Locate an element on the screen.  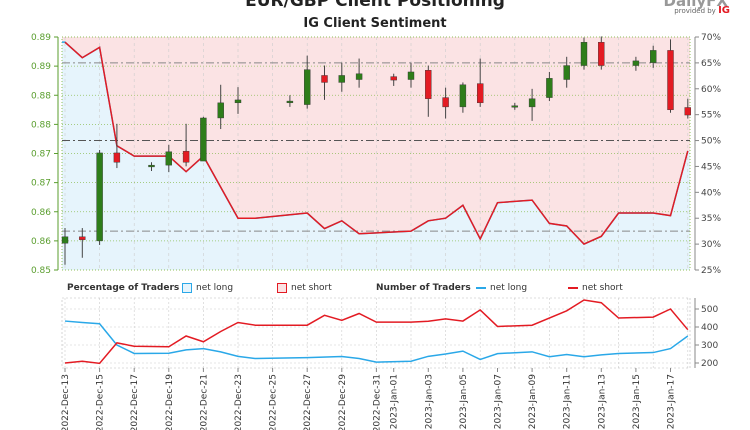
count-tick-label: 400 is located at coordinates (709, 328).